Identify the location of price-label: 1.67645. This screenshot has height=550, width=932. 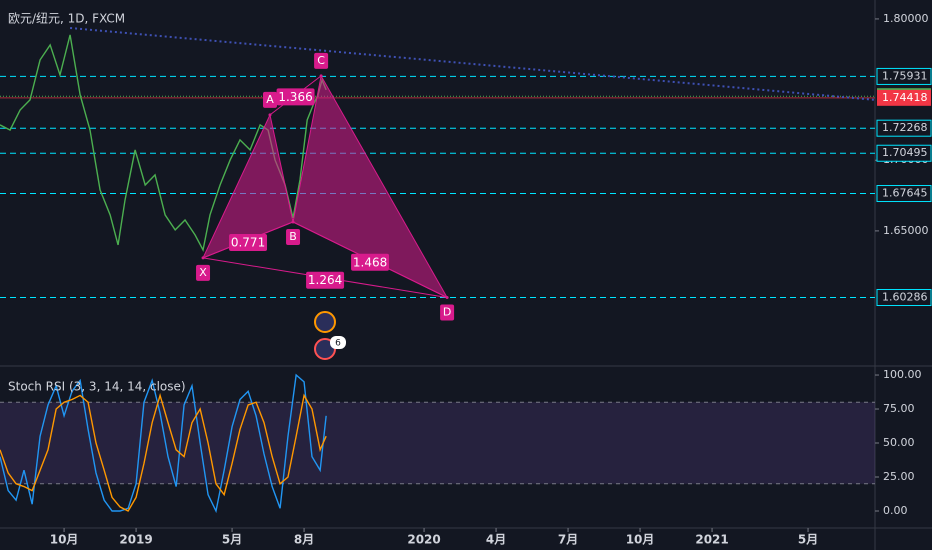
(905, 193).